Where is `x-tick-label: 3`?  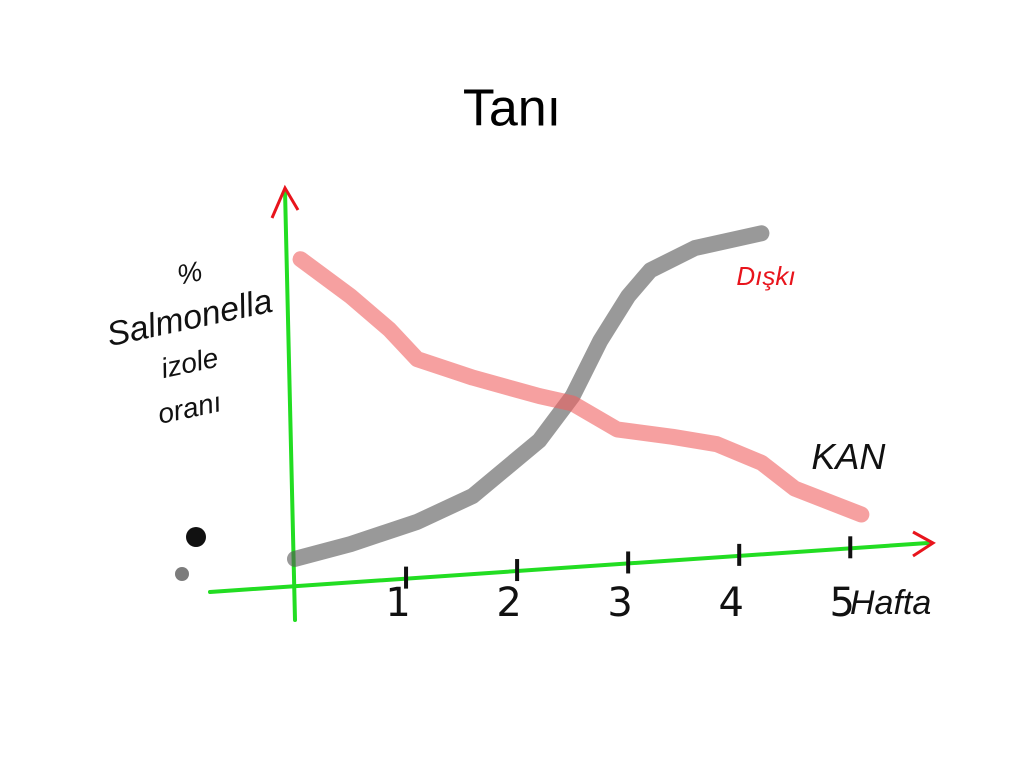
x-tick-label: 3 is located at coordinates (619, 603).